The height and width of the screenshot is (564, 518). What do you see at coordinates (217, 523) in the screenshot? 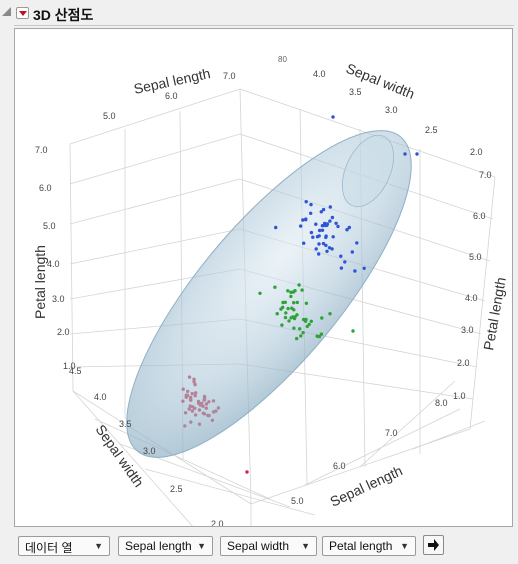
I see `tick-label: 2.0` at bounding box center [217, 523].